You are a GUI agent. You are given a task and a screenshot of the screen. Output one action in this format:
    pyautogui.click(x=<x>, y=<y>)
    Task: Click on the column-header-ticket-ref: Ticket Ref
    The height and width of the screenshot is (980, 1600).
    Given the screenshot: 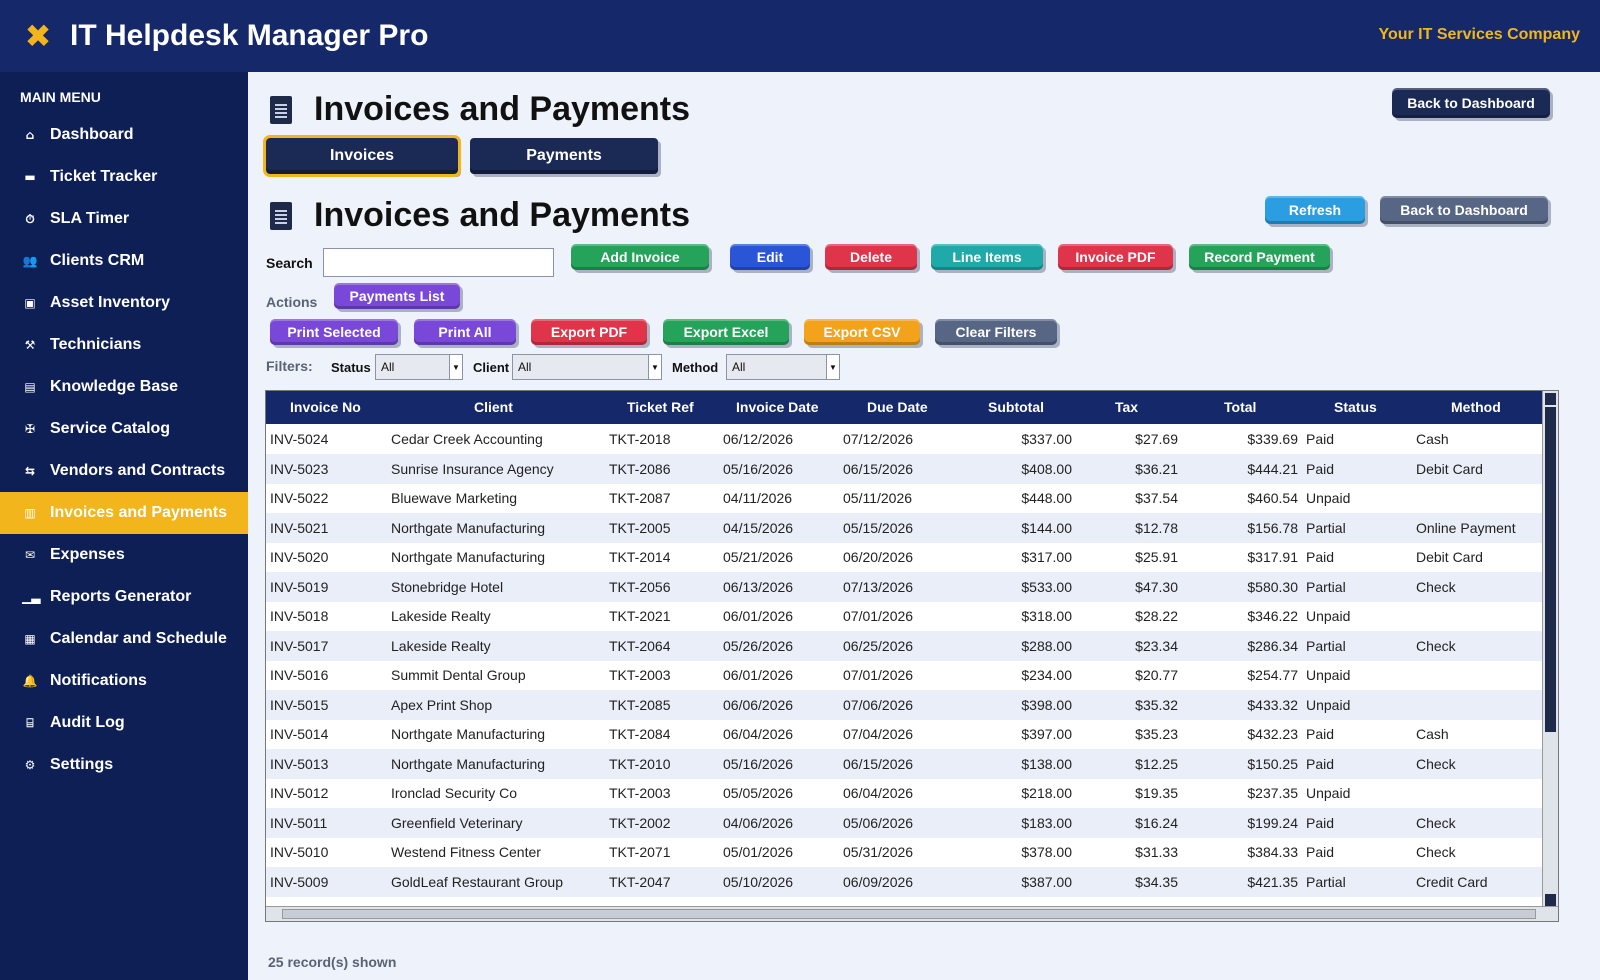 What is the action you would take?
    pyautogui.click(x=660, y=407)
    